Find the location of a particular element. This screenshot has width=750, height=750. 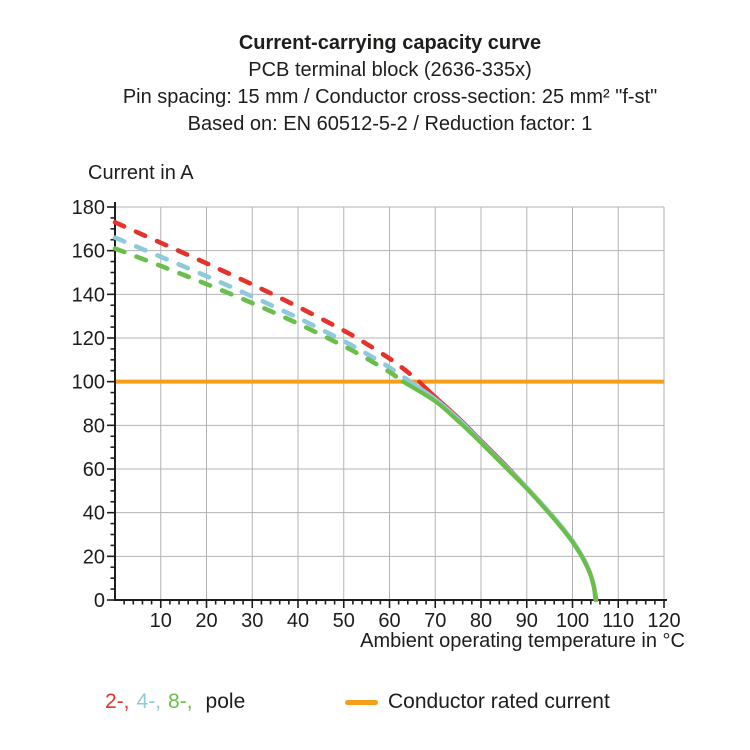

y-tick-label: 160 is located at coordinates (88, 252).